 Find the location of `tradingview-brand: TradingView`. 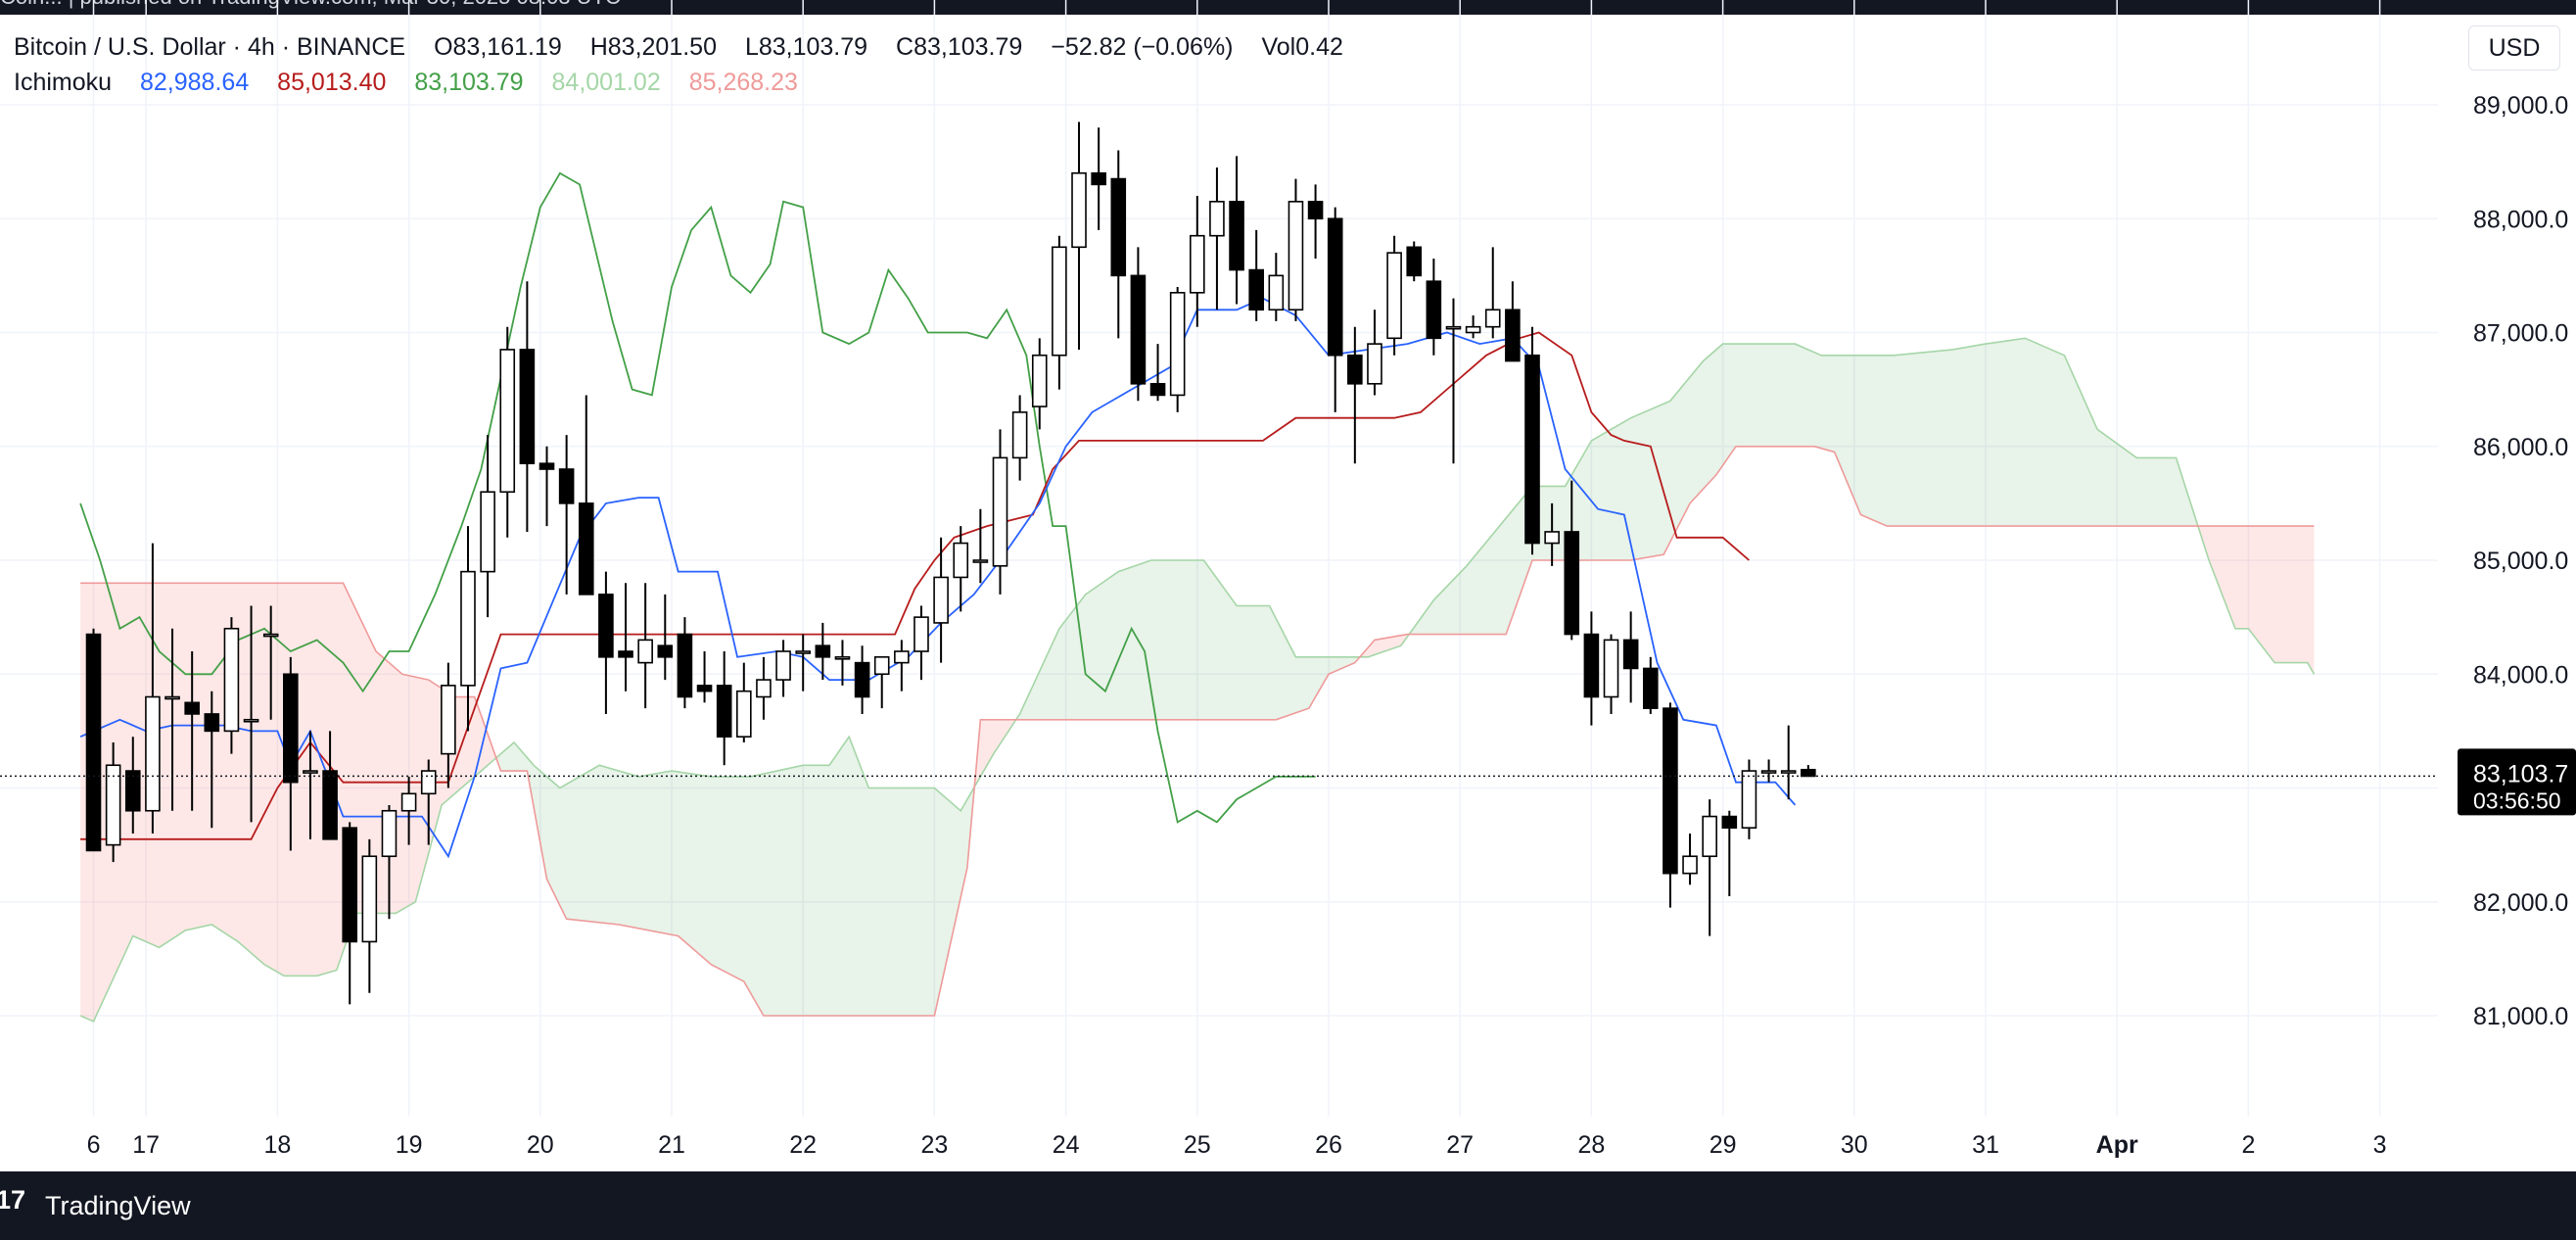

tradingview-brand: TradingView is located at coordinates (118, 1205).